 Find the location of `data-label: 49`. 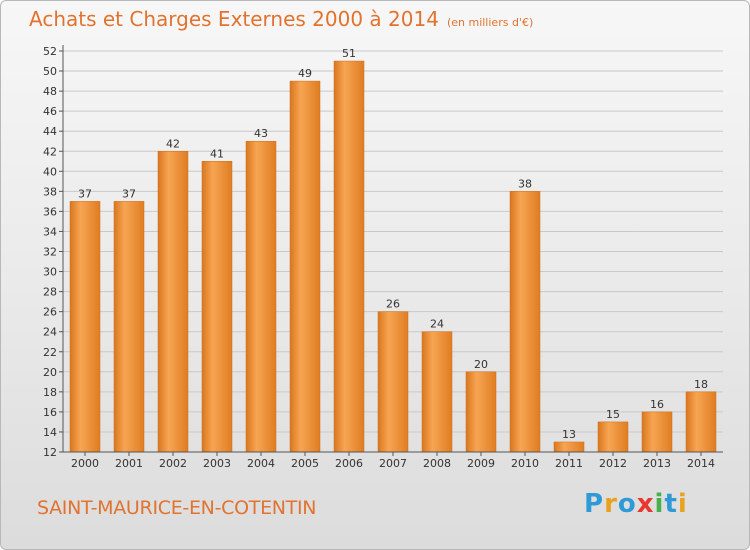

data-label: 49 is located at coordinates (305, 73).